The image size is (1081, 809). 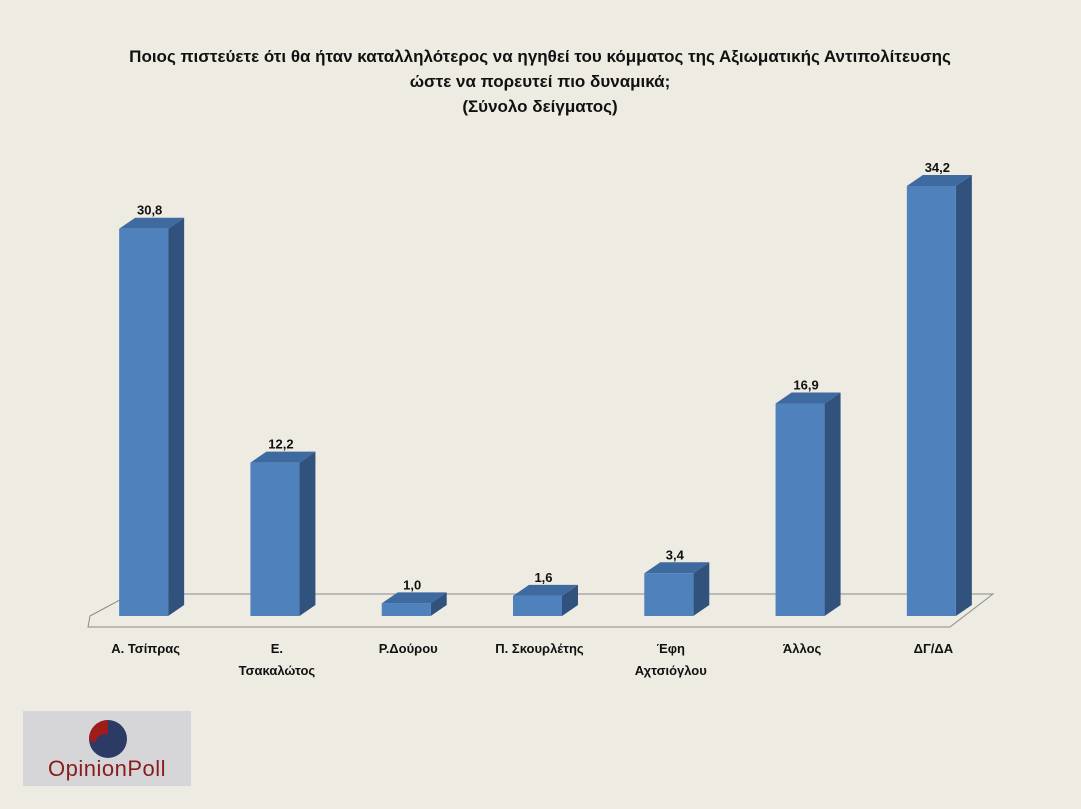 What do you see at coordinates (805, 385) in the screenshot?
I see `data-label: 16,9` at bounding box center [805, 385].